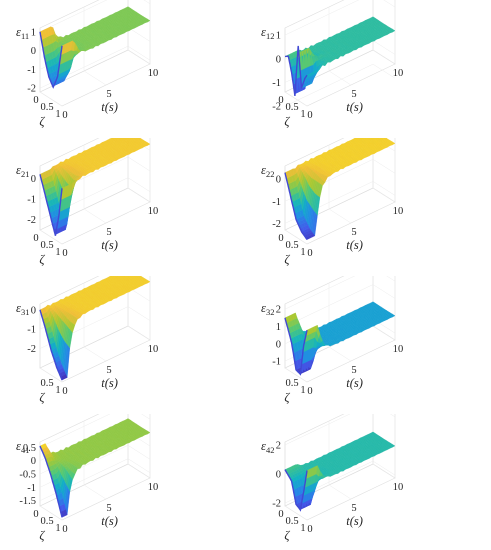 The height and width of the screenshot is (550, 491). I want to click on z-axis-label: ε41, so click(22, 447).